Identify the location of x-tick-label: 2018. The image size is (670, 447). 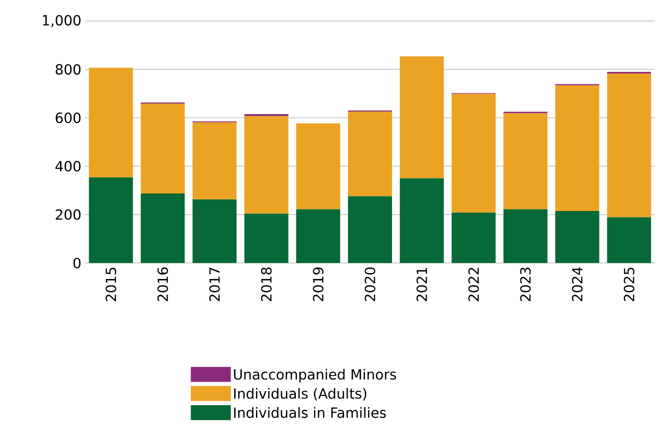
(266, 284).